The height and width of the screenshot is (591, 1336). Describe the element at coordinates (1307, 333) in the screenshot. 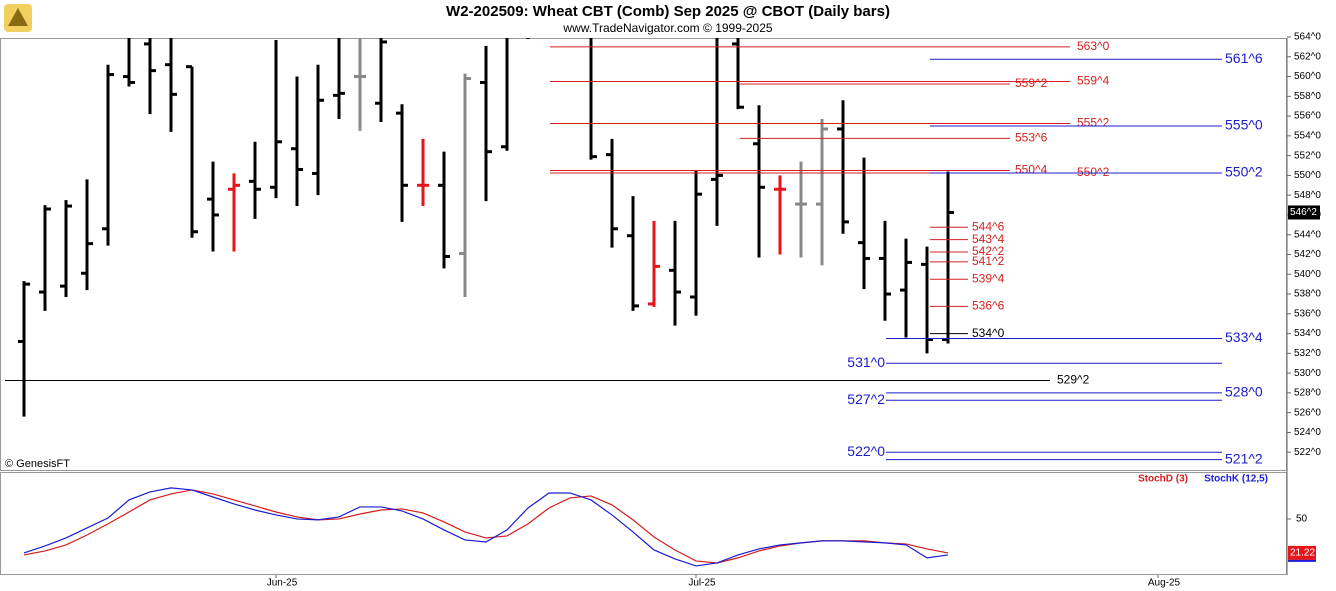

I see `y-tick-label: 534^0` at that location.